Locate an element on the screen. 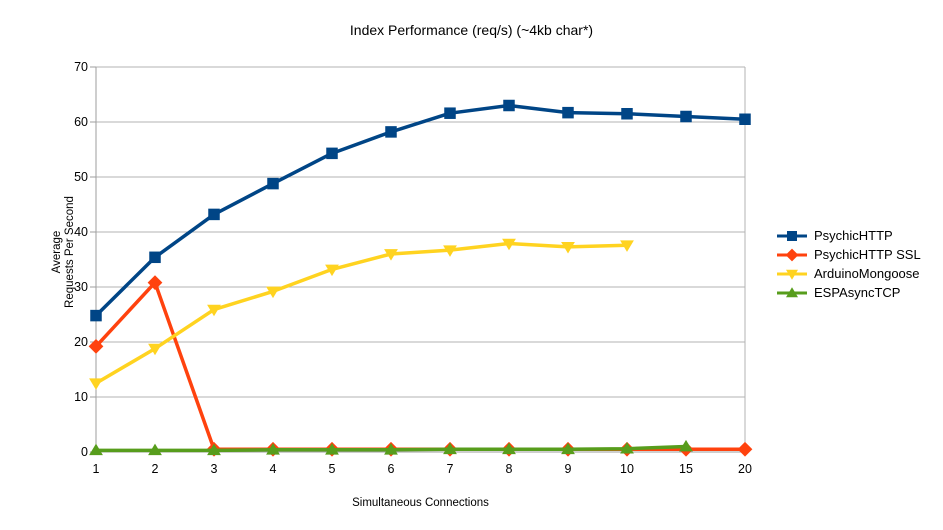 Image resolution: width=943 pixels, height=530 pixels. x-tick-label: 5 is located at coordinates (332, 469).